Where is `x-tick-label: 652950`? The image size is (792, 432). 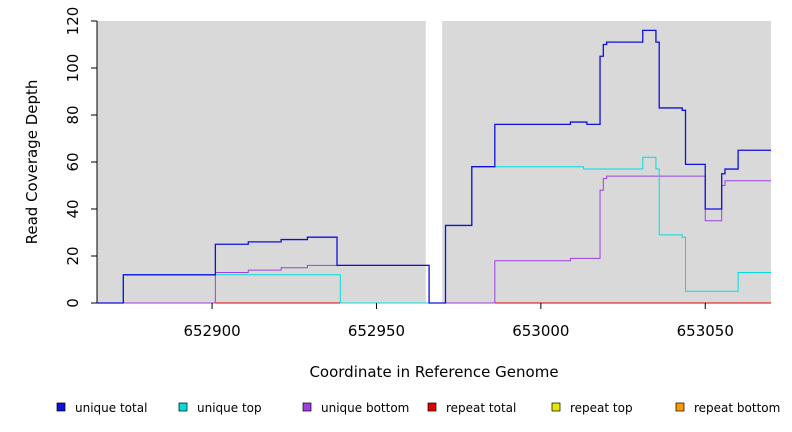 x-tick-label: 652950 is located at coordinates (376, 331).